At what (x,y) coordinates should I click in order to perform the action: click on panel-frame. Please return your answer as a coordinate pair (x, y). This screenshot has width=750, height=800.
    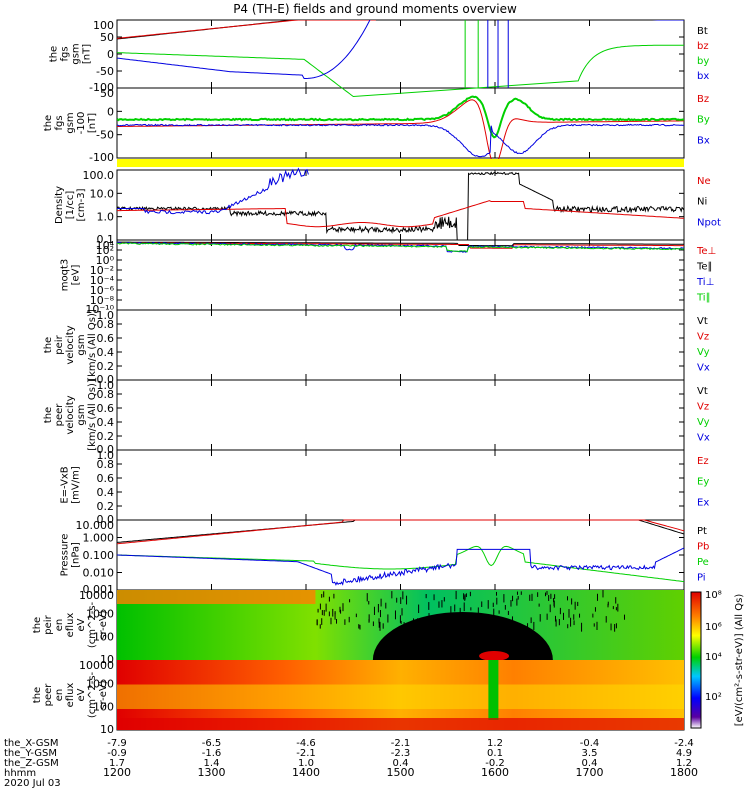
    Looking at the image, I should click on (400, 555).